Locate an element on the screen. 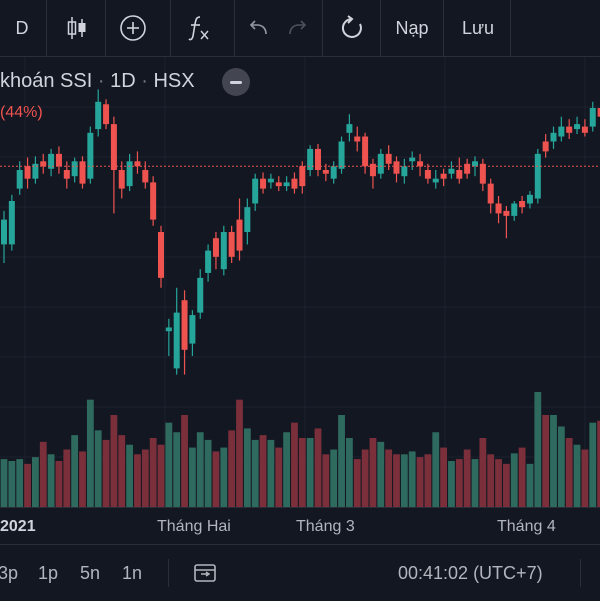 The image size is (600, 601). interval-button: D is located at coordinates (22, 28).